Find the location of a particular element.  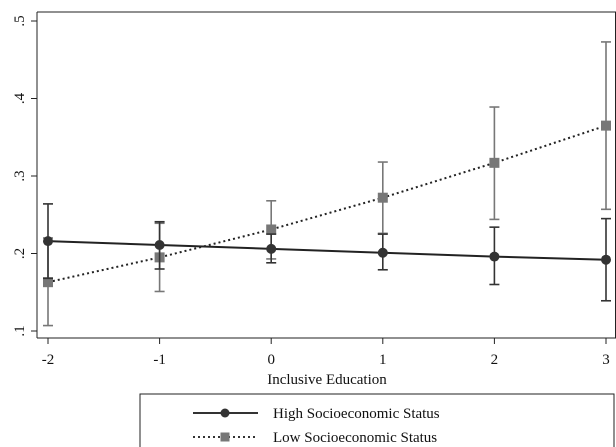

series-line is located at coordinates (327, 250).